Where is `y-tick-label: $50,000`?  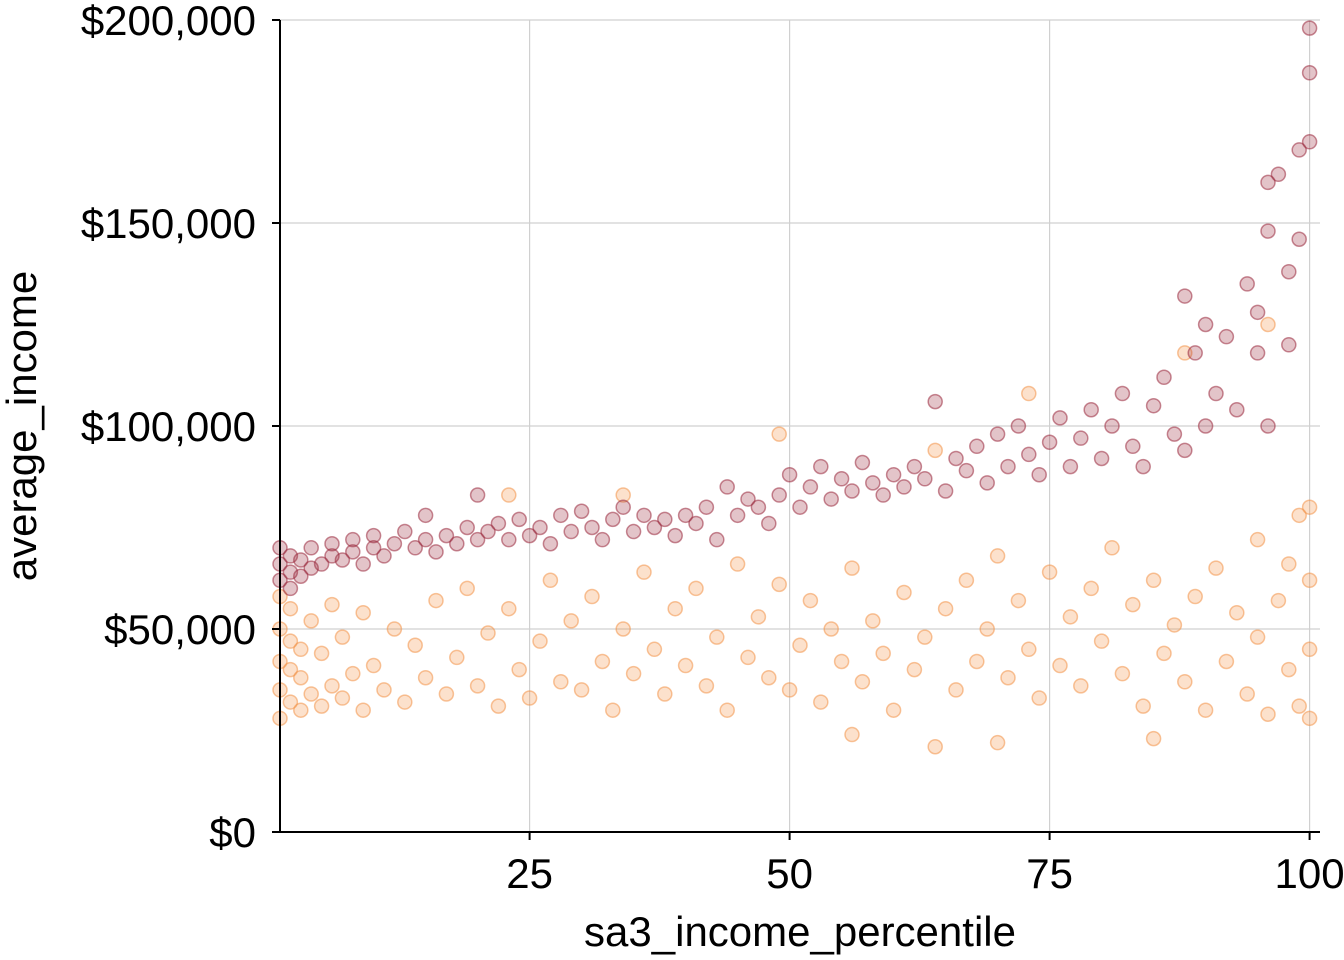
y-tick-label: $50,000 is located at coordinates (180, 629).